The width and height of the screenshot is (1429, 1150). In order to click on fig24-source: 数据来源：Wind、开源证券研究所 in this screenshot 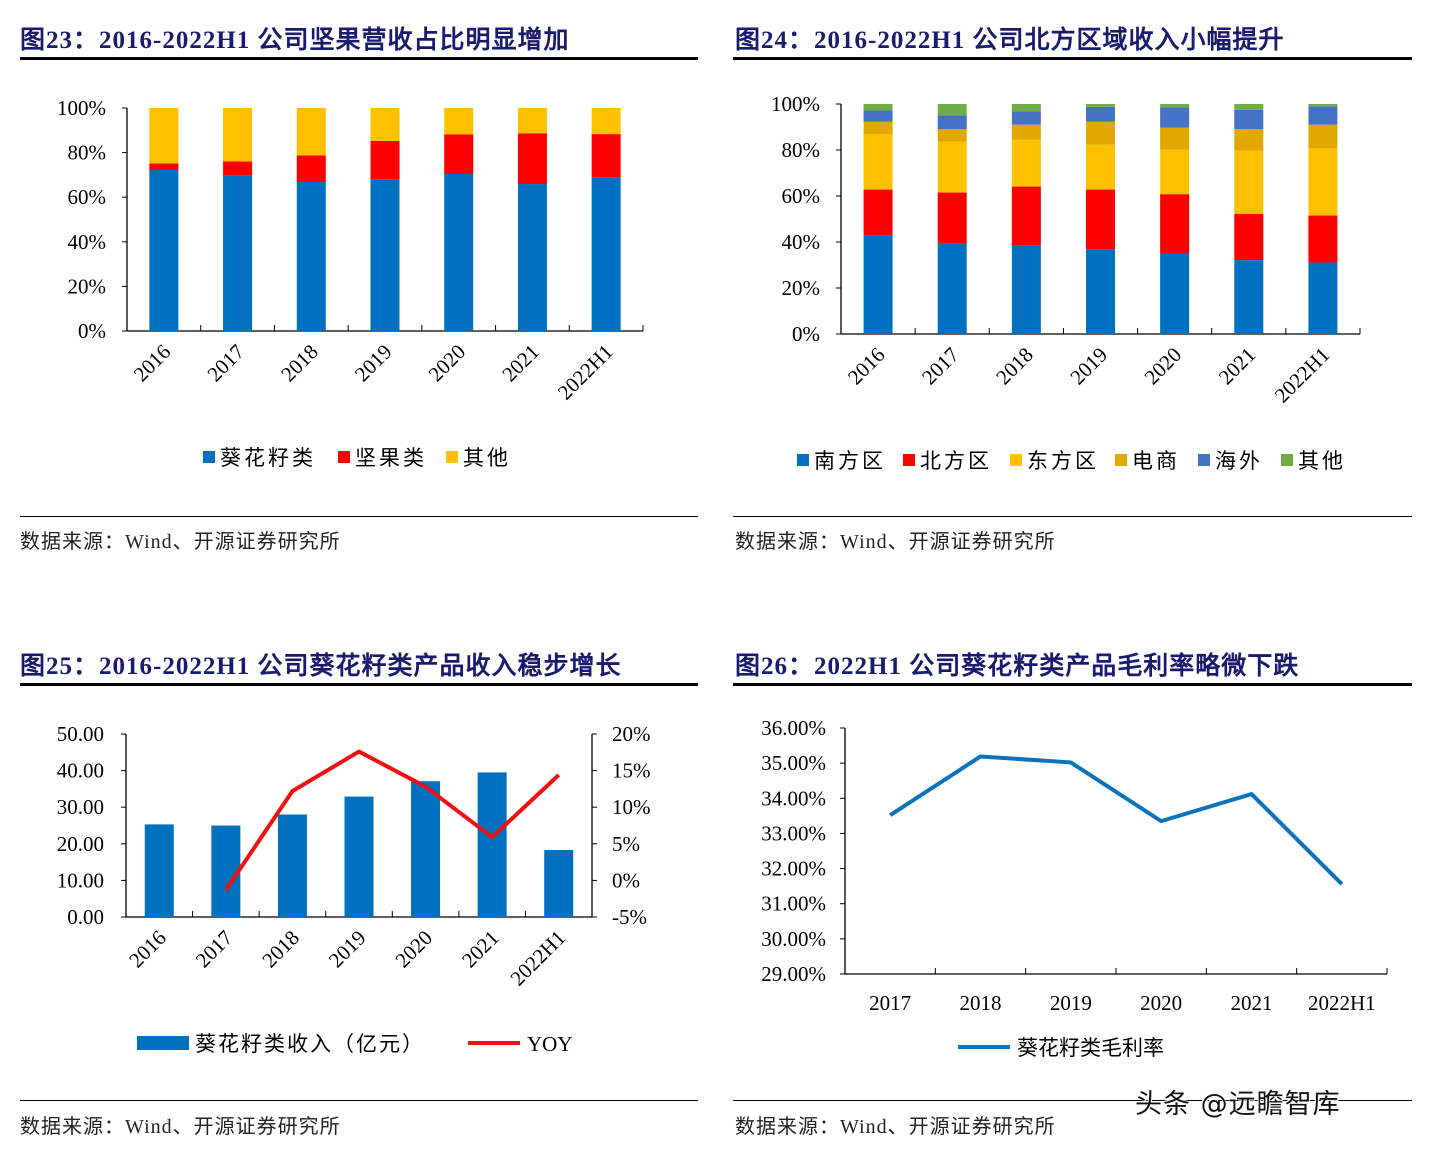, I will do `click(895, 542)`.